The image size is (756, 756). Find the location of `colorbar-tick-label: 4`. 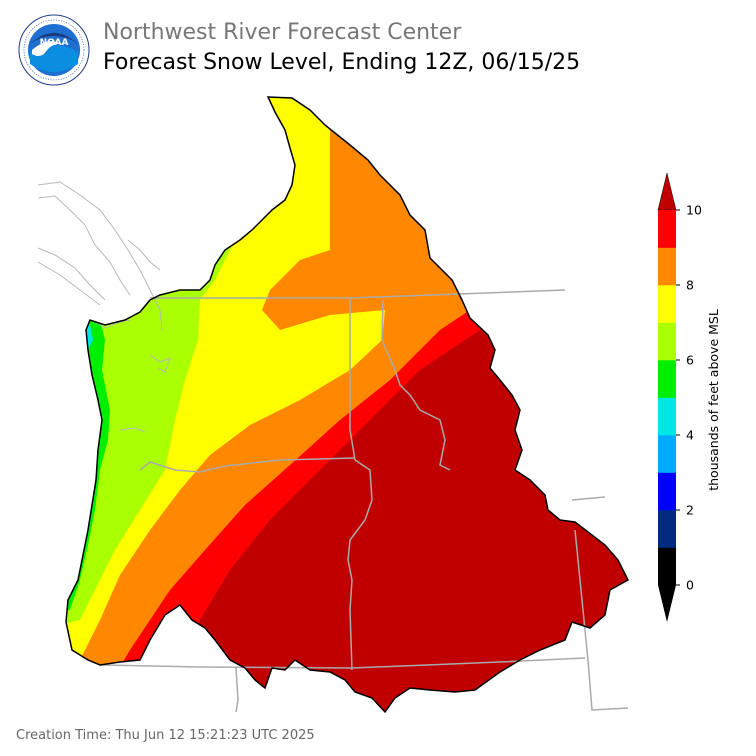

colorbar-tick-label: 4 is located at coordinates (690, 435).